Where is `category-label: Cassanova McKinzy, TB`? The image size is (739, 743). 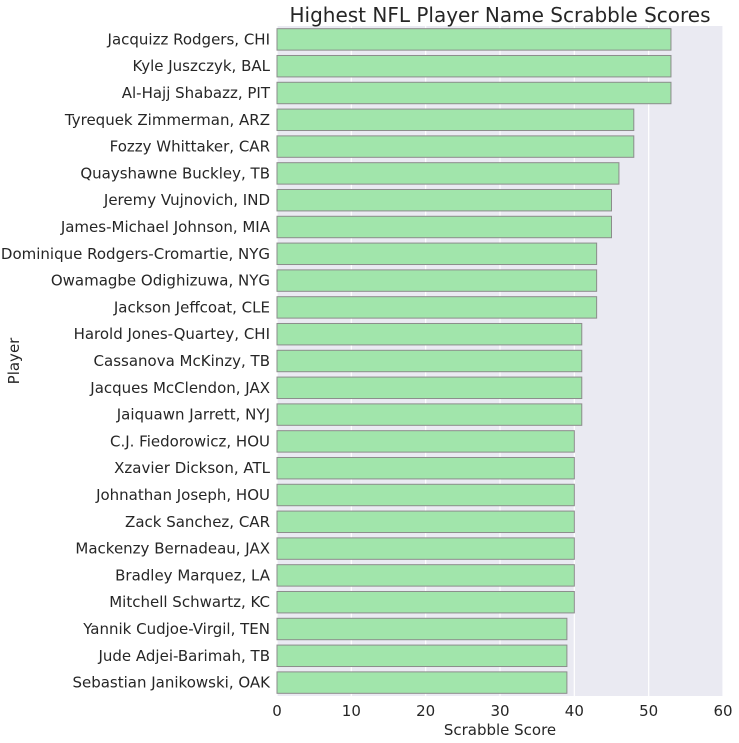
category-label: Cassanova McKinzy, TB is located at coordinates (182, 361).